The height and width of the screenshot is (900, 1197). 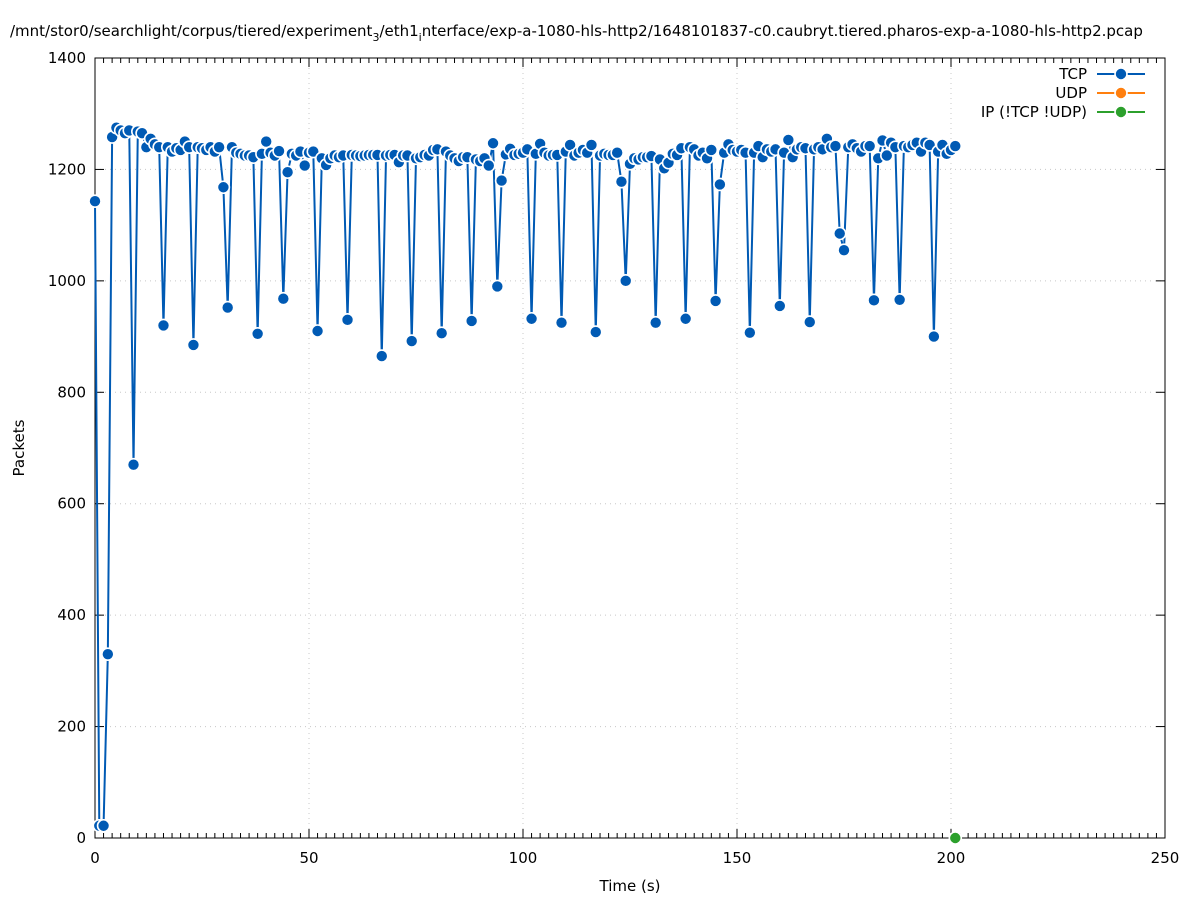 What do you see at coordinates (737, 858) in the screenshot?
I see `x-tick-label: 150` at bounding box center [737, 858].